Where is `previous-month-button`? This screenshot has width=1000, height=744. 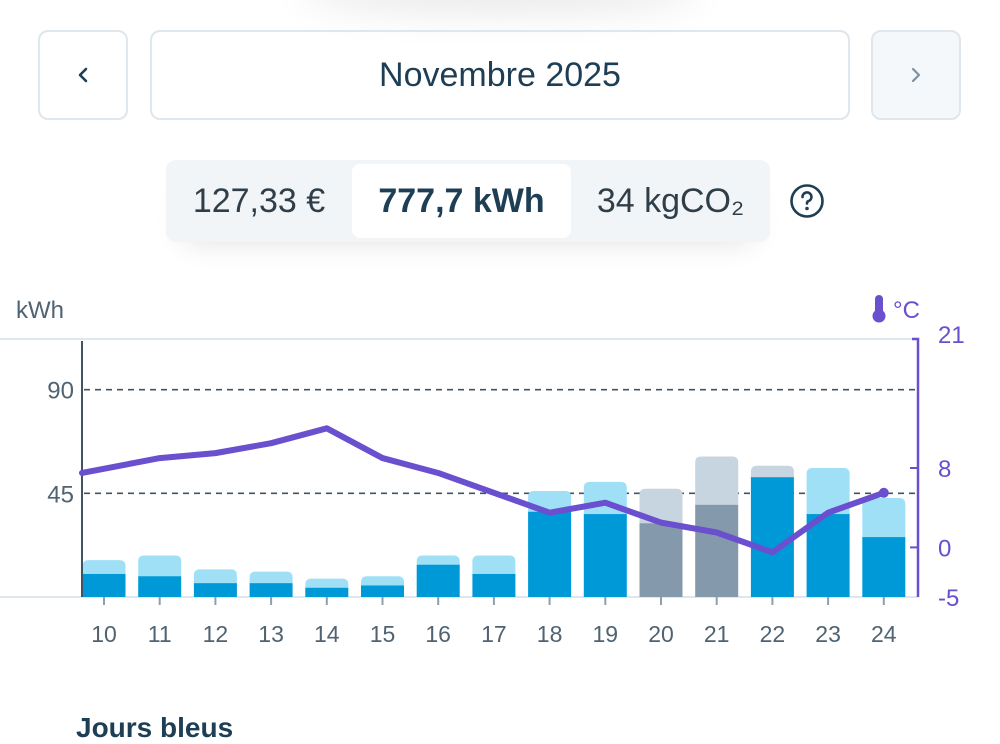 previous-month-button is located at coordinates (83, 75).